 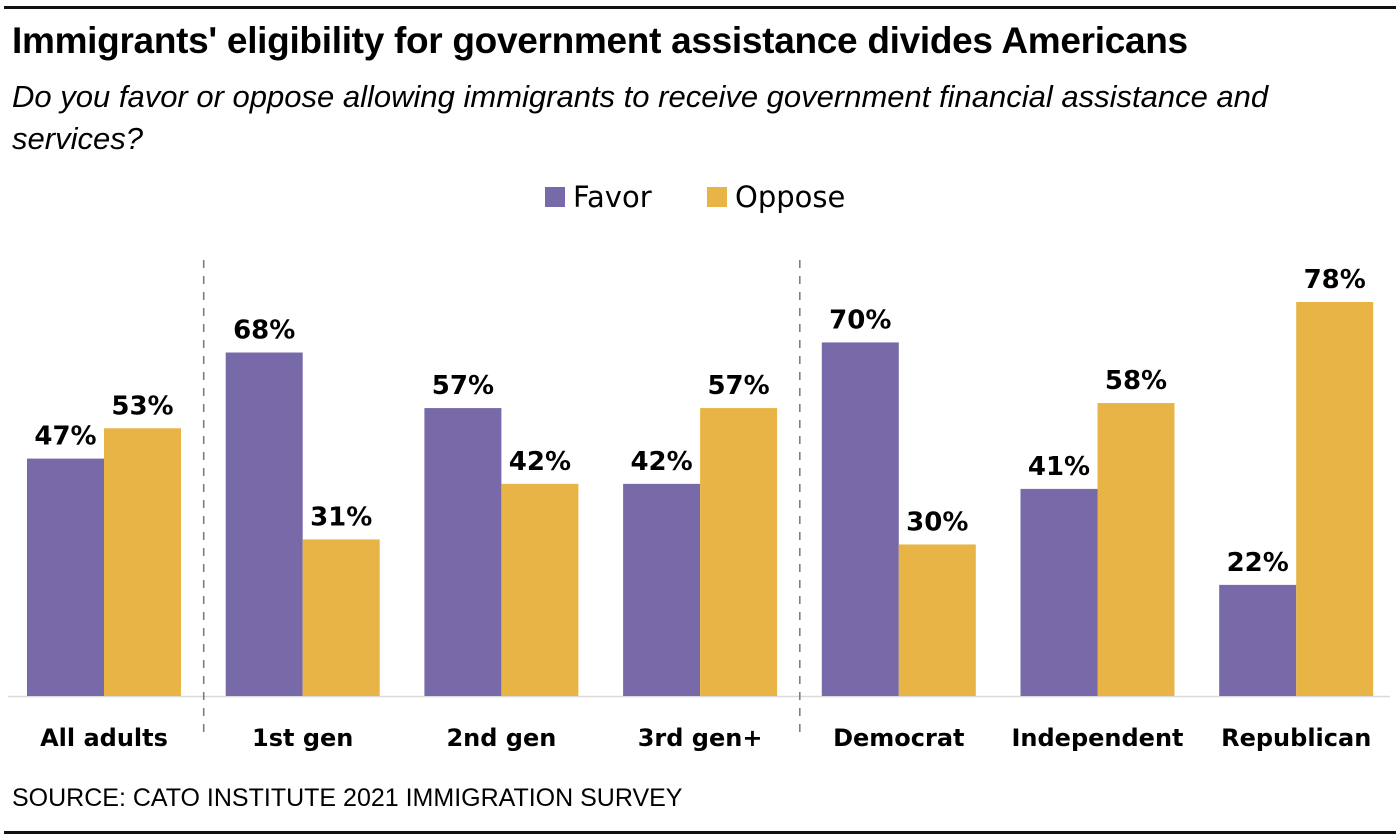 What do you see at coordinates (612, 197) in the screenshot?
I see `legend-label-favor: Favor` at bounding box center [612, 197].